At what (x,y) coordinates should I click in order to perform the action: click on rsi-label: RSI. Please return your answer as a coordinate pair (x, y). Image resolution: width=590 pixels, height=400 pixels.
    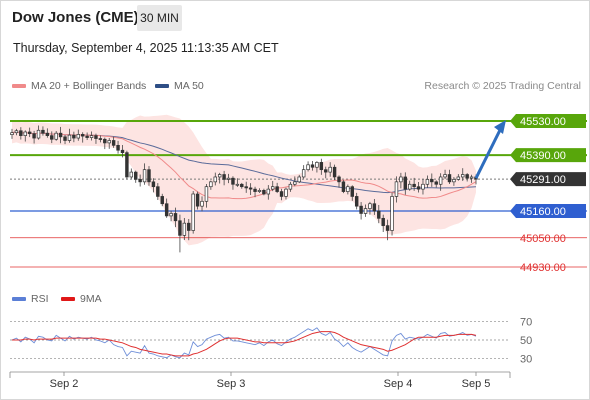
    Looking at the image, I should click on (40, 299).